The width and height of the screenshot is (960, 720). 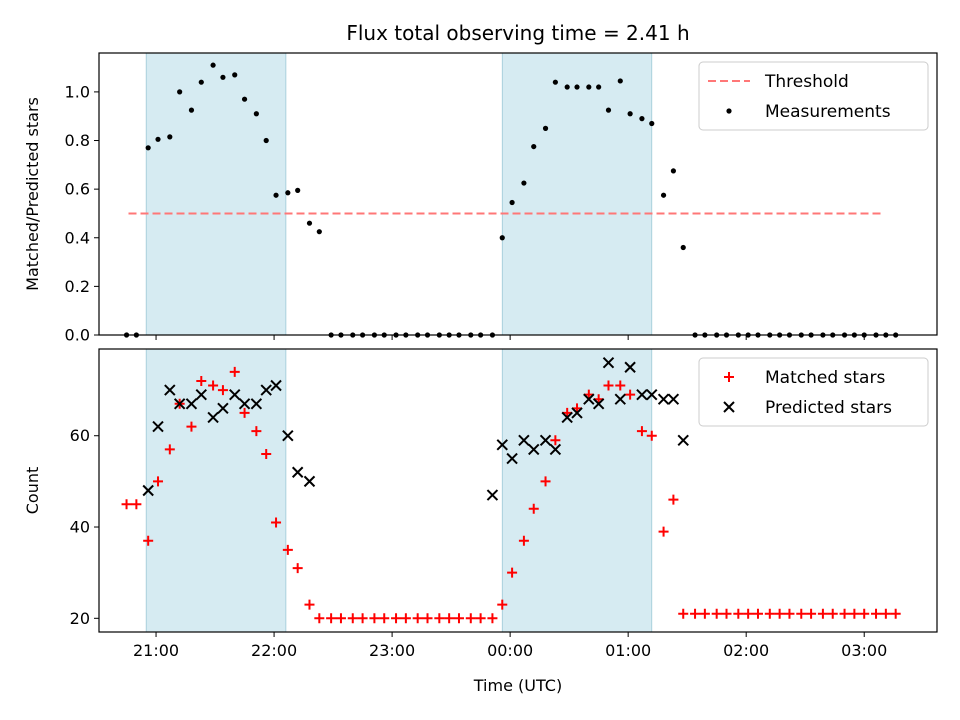 I want to click on x-axis-label: Time (UTC), so click(x=517, y=685).